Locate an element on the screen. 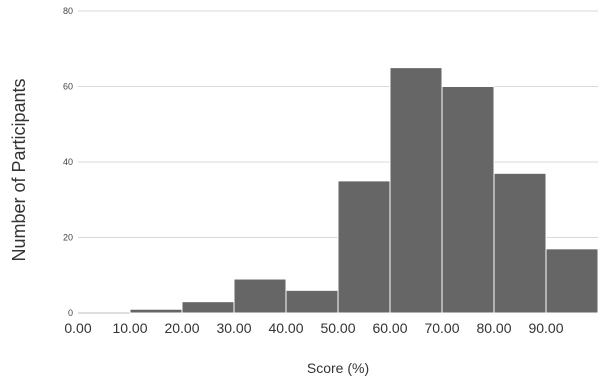 This screenshot has height=377, width=600. y-axis-ticks: 0 20 40 60 80 is located at coordinates (68, 162).